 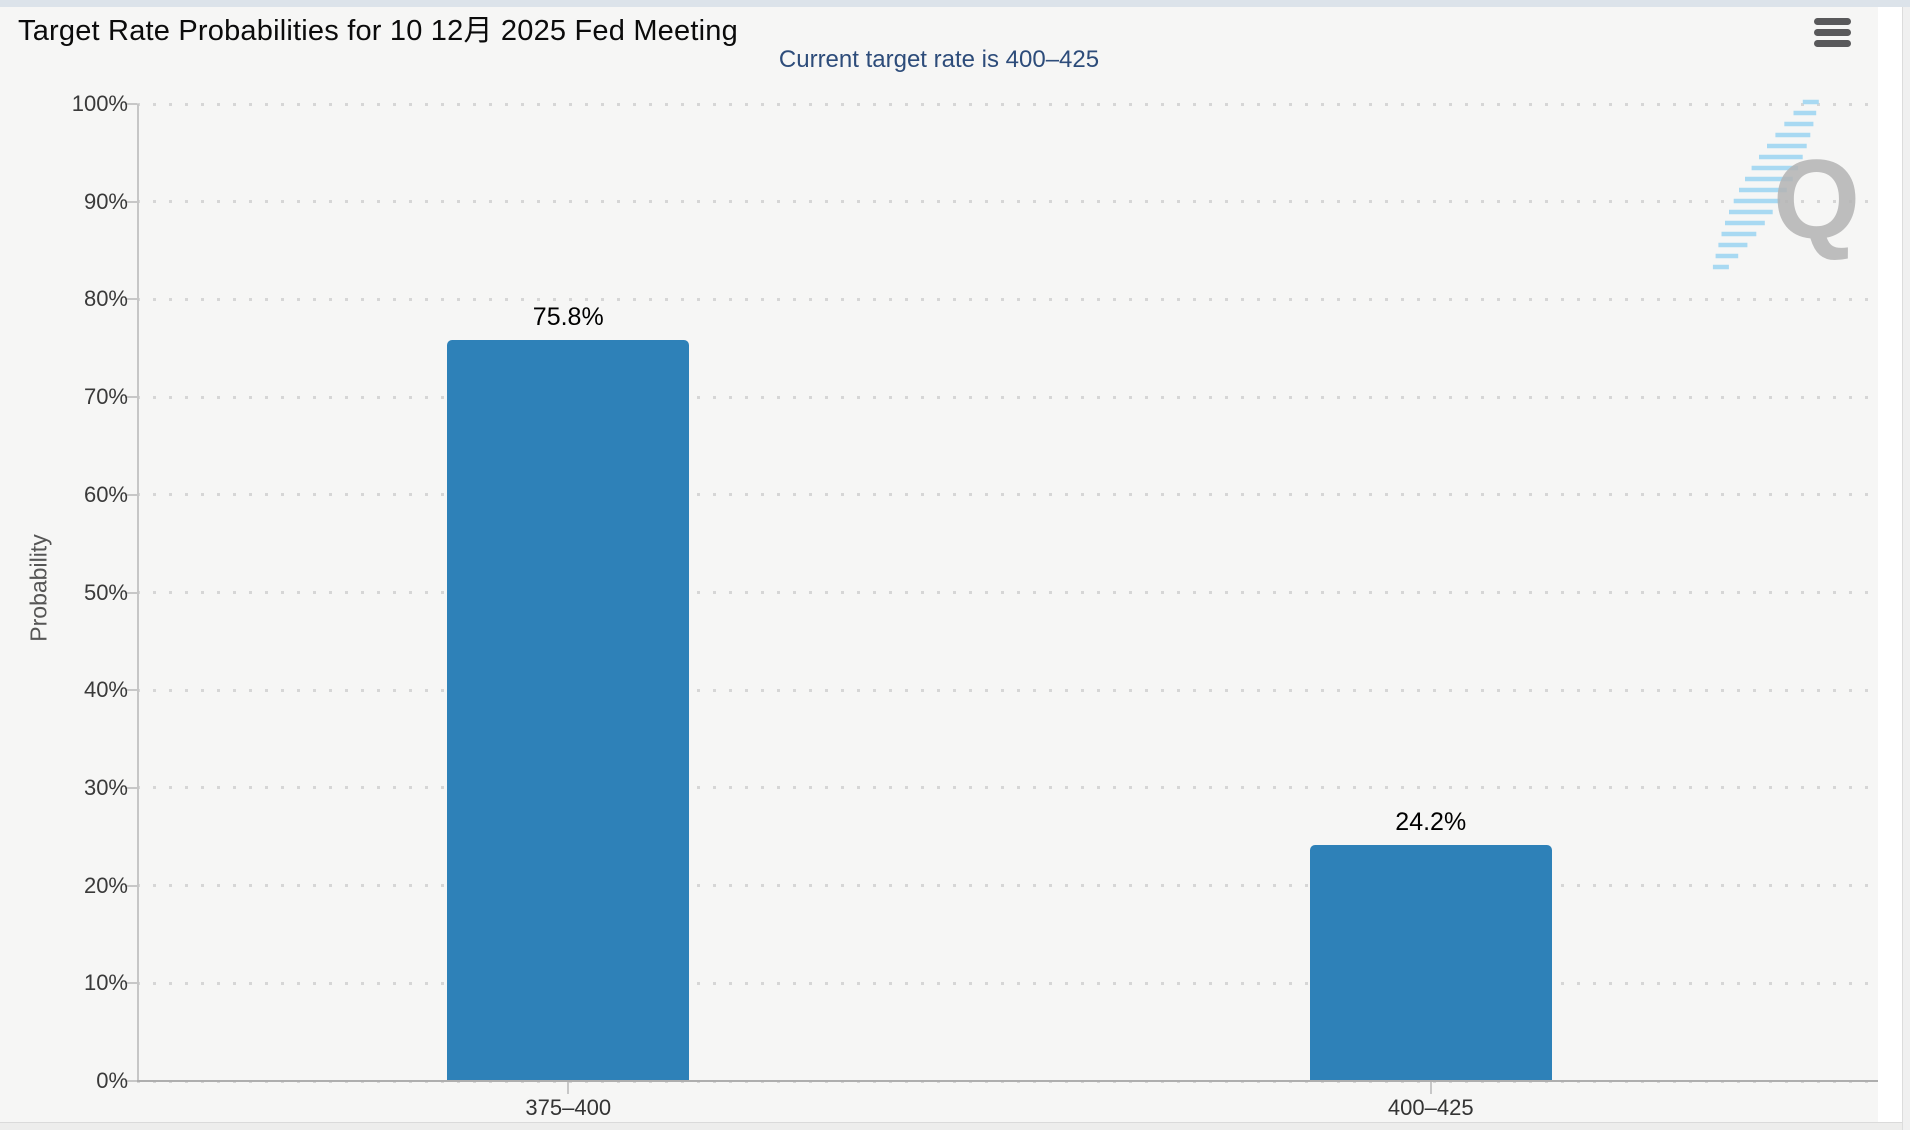 I want to click on ytick-label: 60%, so click(x=105, y=494).